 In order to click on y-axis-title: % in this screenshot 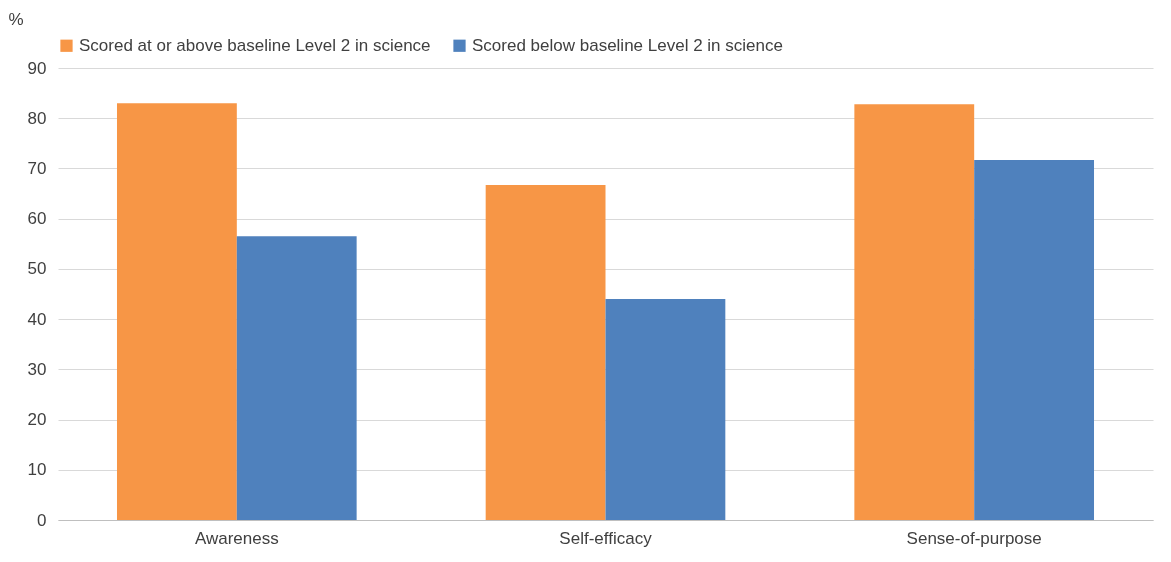, I will do `click(16, 19)`.